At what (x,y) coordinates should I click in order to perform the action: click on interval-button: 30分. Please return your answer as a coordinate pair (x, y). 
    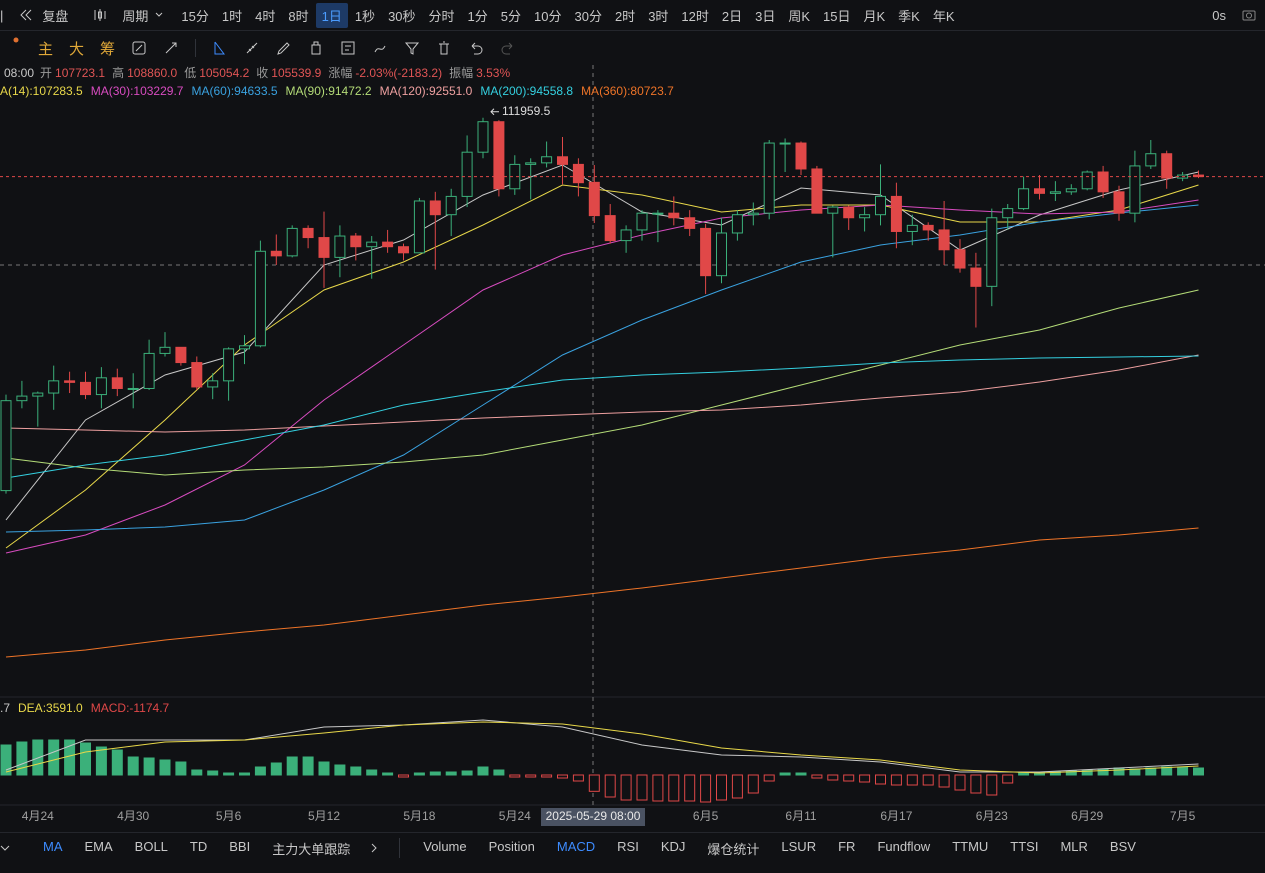
    Looking at the image, I should click on (588, 16).